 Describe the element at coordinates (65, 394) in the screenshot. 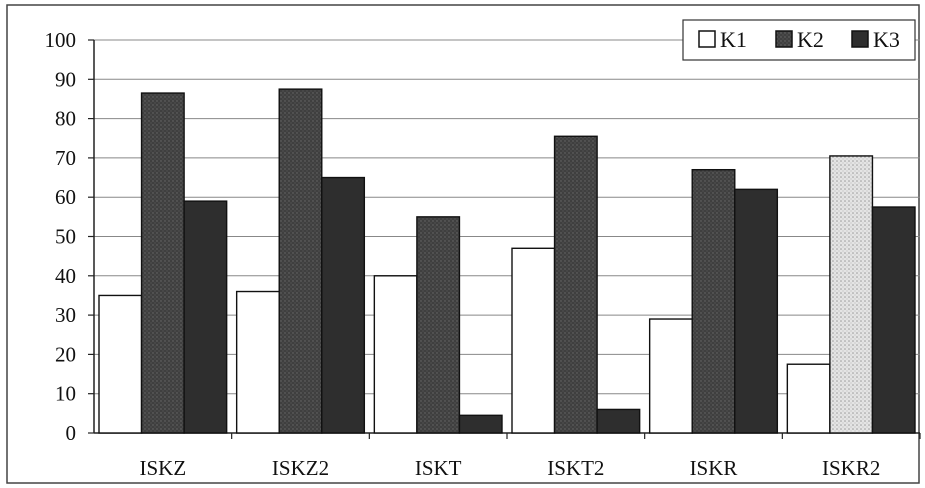

I see `y-tick-label: 10` at that location.